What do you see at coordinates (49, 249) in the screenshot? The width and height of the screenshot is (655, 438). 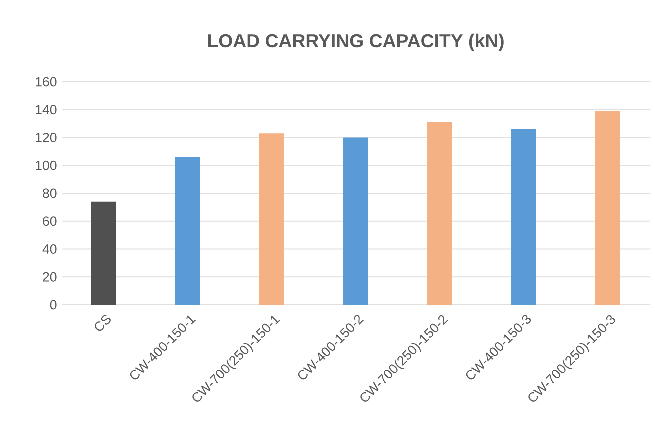 I see `y-tick-label: 40` at bounding box center [49, 249].